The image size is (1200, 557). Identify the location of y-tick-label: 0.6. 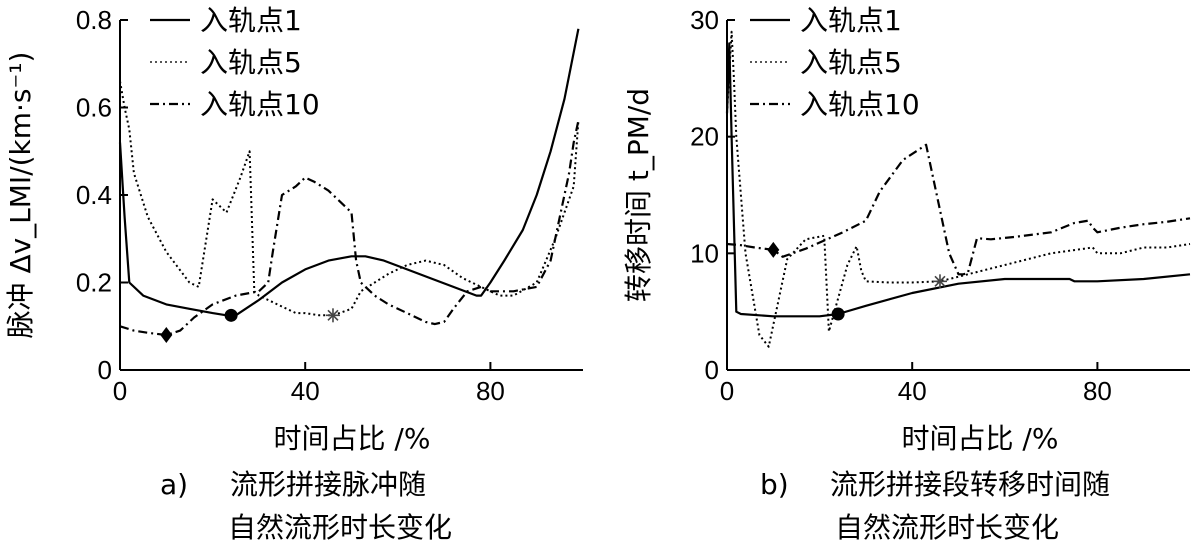
(94, 108).